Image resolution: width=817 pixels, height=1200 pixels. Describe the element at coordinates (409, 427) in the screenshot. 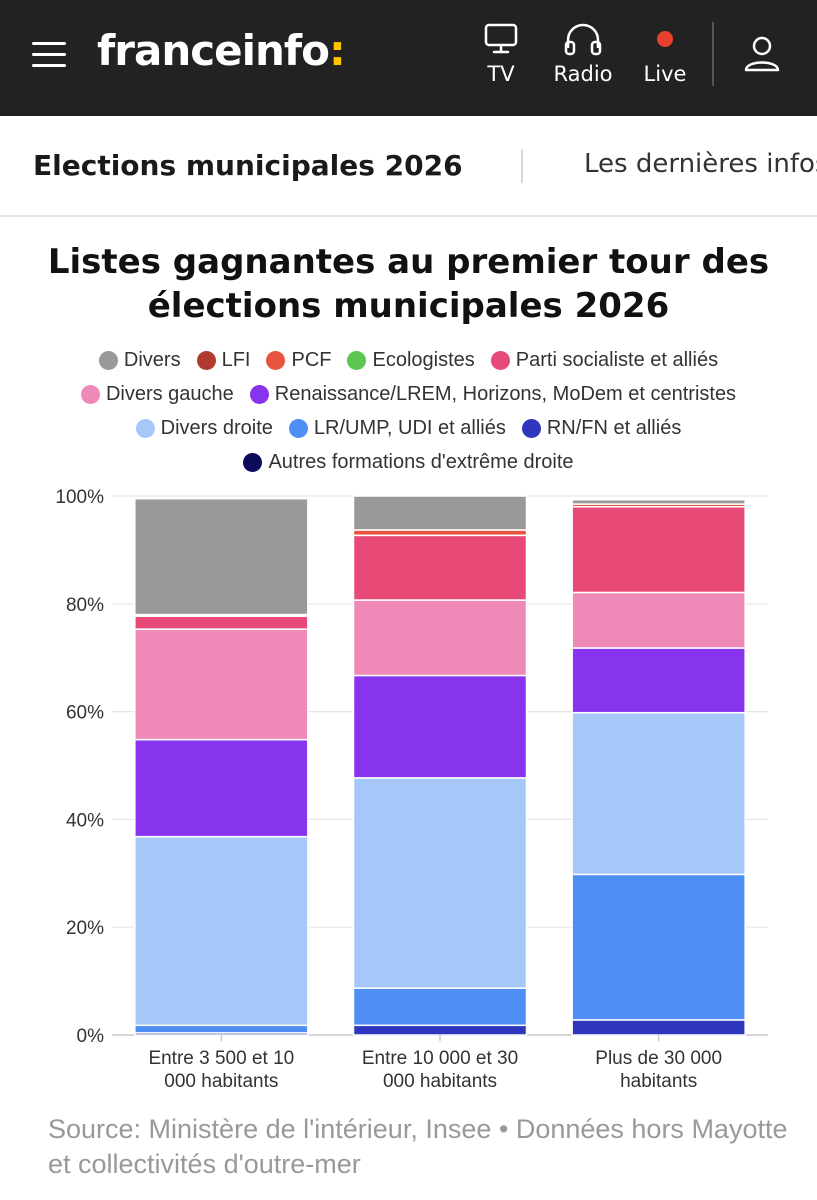

I see `legend-label: LR/UMP, UDI et alliés` at that location.